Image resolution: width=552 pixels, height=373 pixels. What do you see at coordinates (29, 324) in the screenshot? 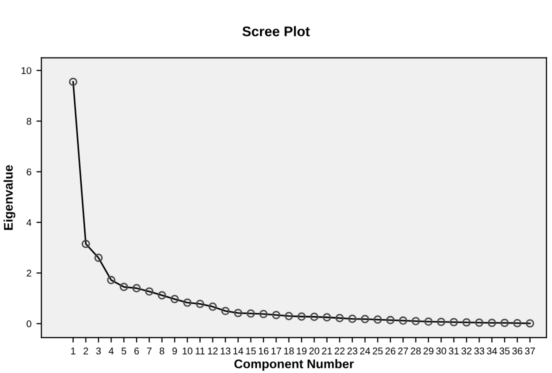
I see `y-tick-label: 0` at bounding box center [29, 324].